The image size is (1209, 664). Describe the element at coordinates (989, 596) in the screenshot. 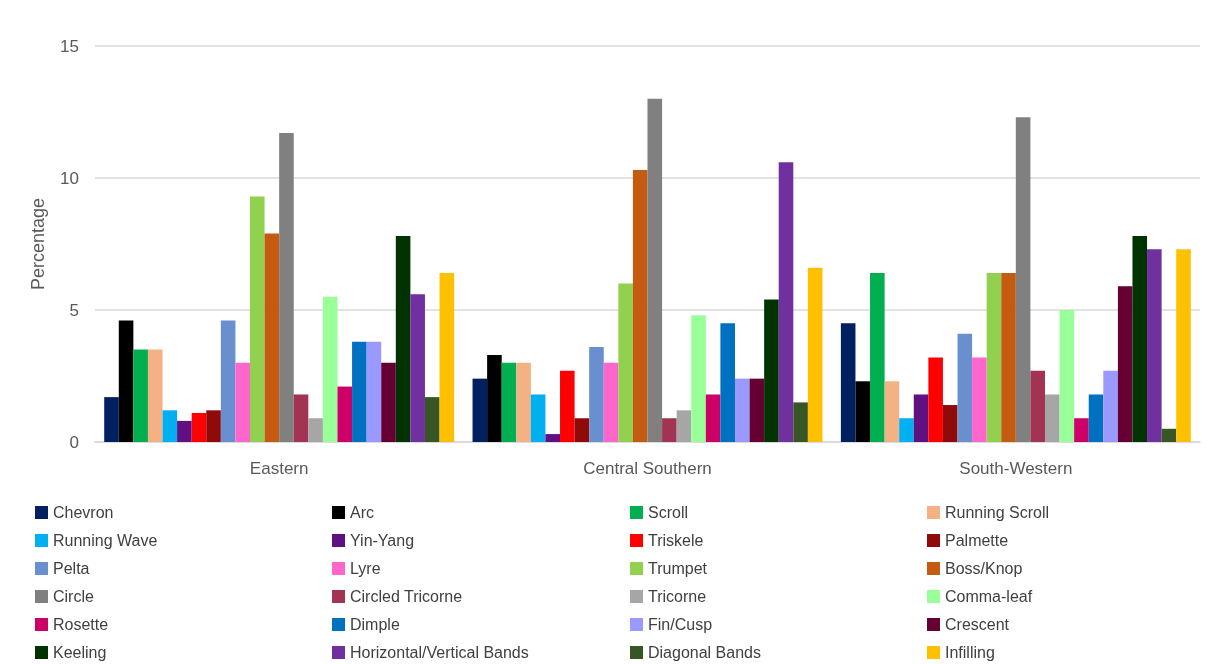

I see `legend-label: Comma-leaf` at that location.